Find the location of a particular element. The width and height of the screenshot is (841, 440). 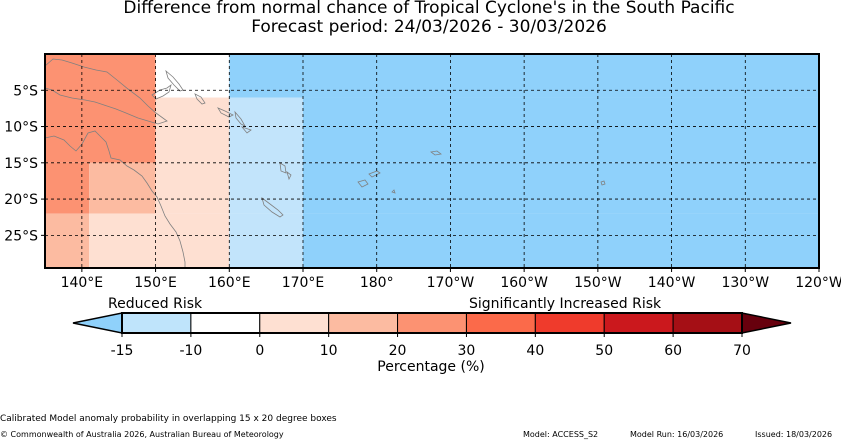

lat-label: 15°S is located at coordinates (21, 164).